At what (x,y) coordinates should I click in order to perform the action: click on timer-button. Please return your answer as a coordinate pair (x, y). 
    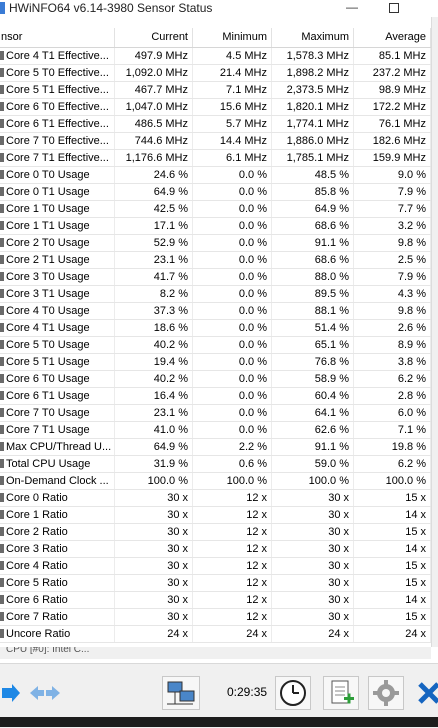
    Looking at the image, I should click on (293, 693).